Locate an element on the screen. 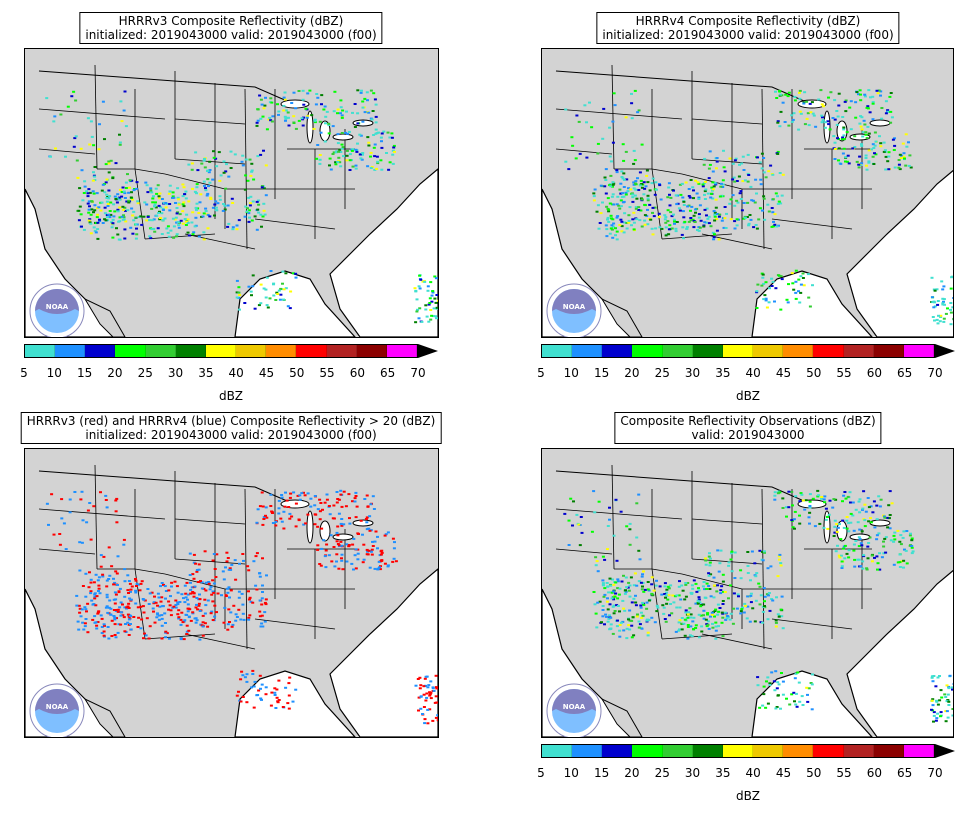 The width and height of the screenshot is (969, 819). colorbar-tick-label: 65 is located at coordinates (905, 373).